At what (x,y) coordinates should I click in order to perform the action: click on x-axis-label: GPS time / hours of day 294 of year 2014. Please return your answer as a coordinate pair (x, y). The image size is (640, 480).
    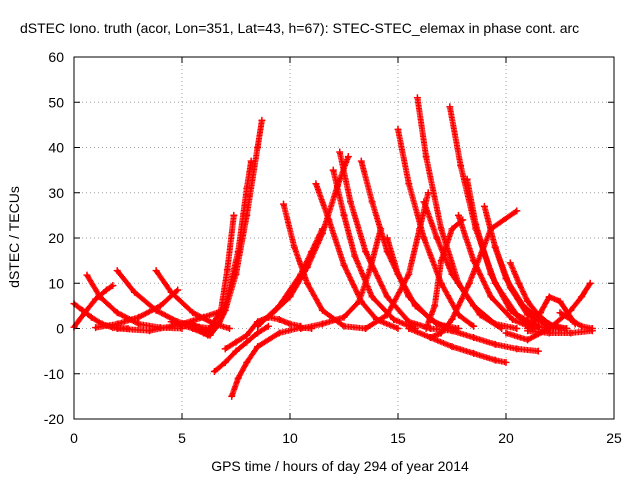
    Looking at the image, I should click on (340, 466).